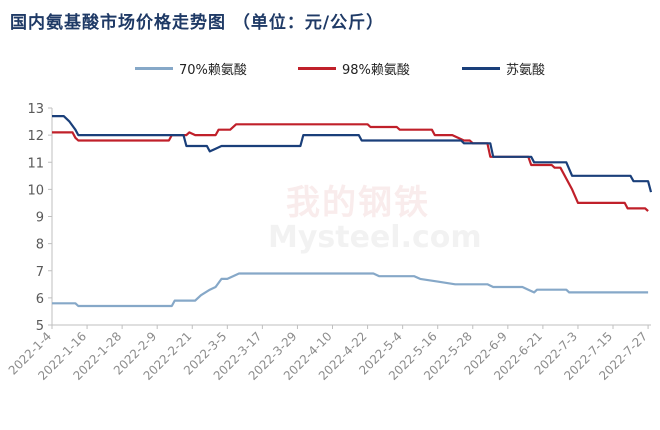  Describe the element at coordinates (40, 245) in the screenshot. I see `y-tick-label: 8` at that location.